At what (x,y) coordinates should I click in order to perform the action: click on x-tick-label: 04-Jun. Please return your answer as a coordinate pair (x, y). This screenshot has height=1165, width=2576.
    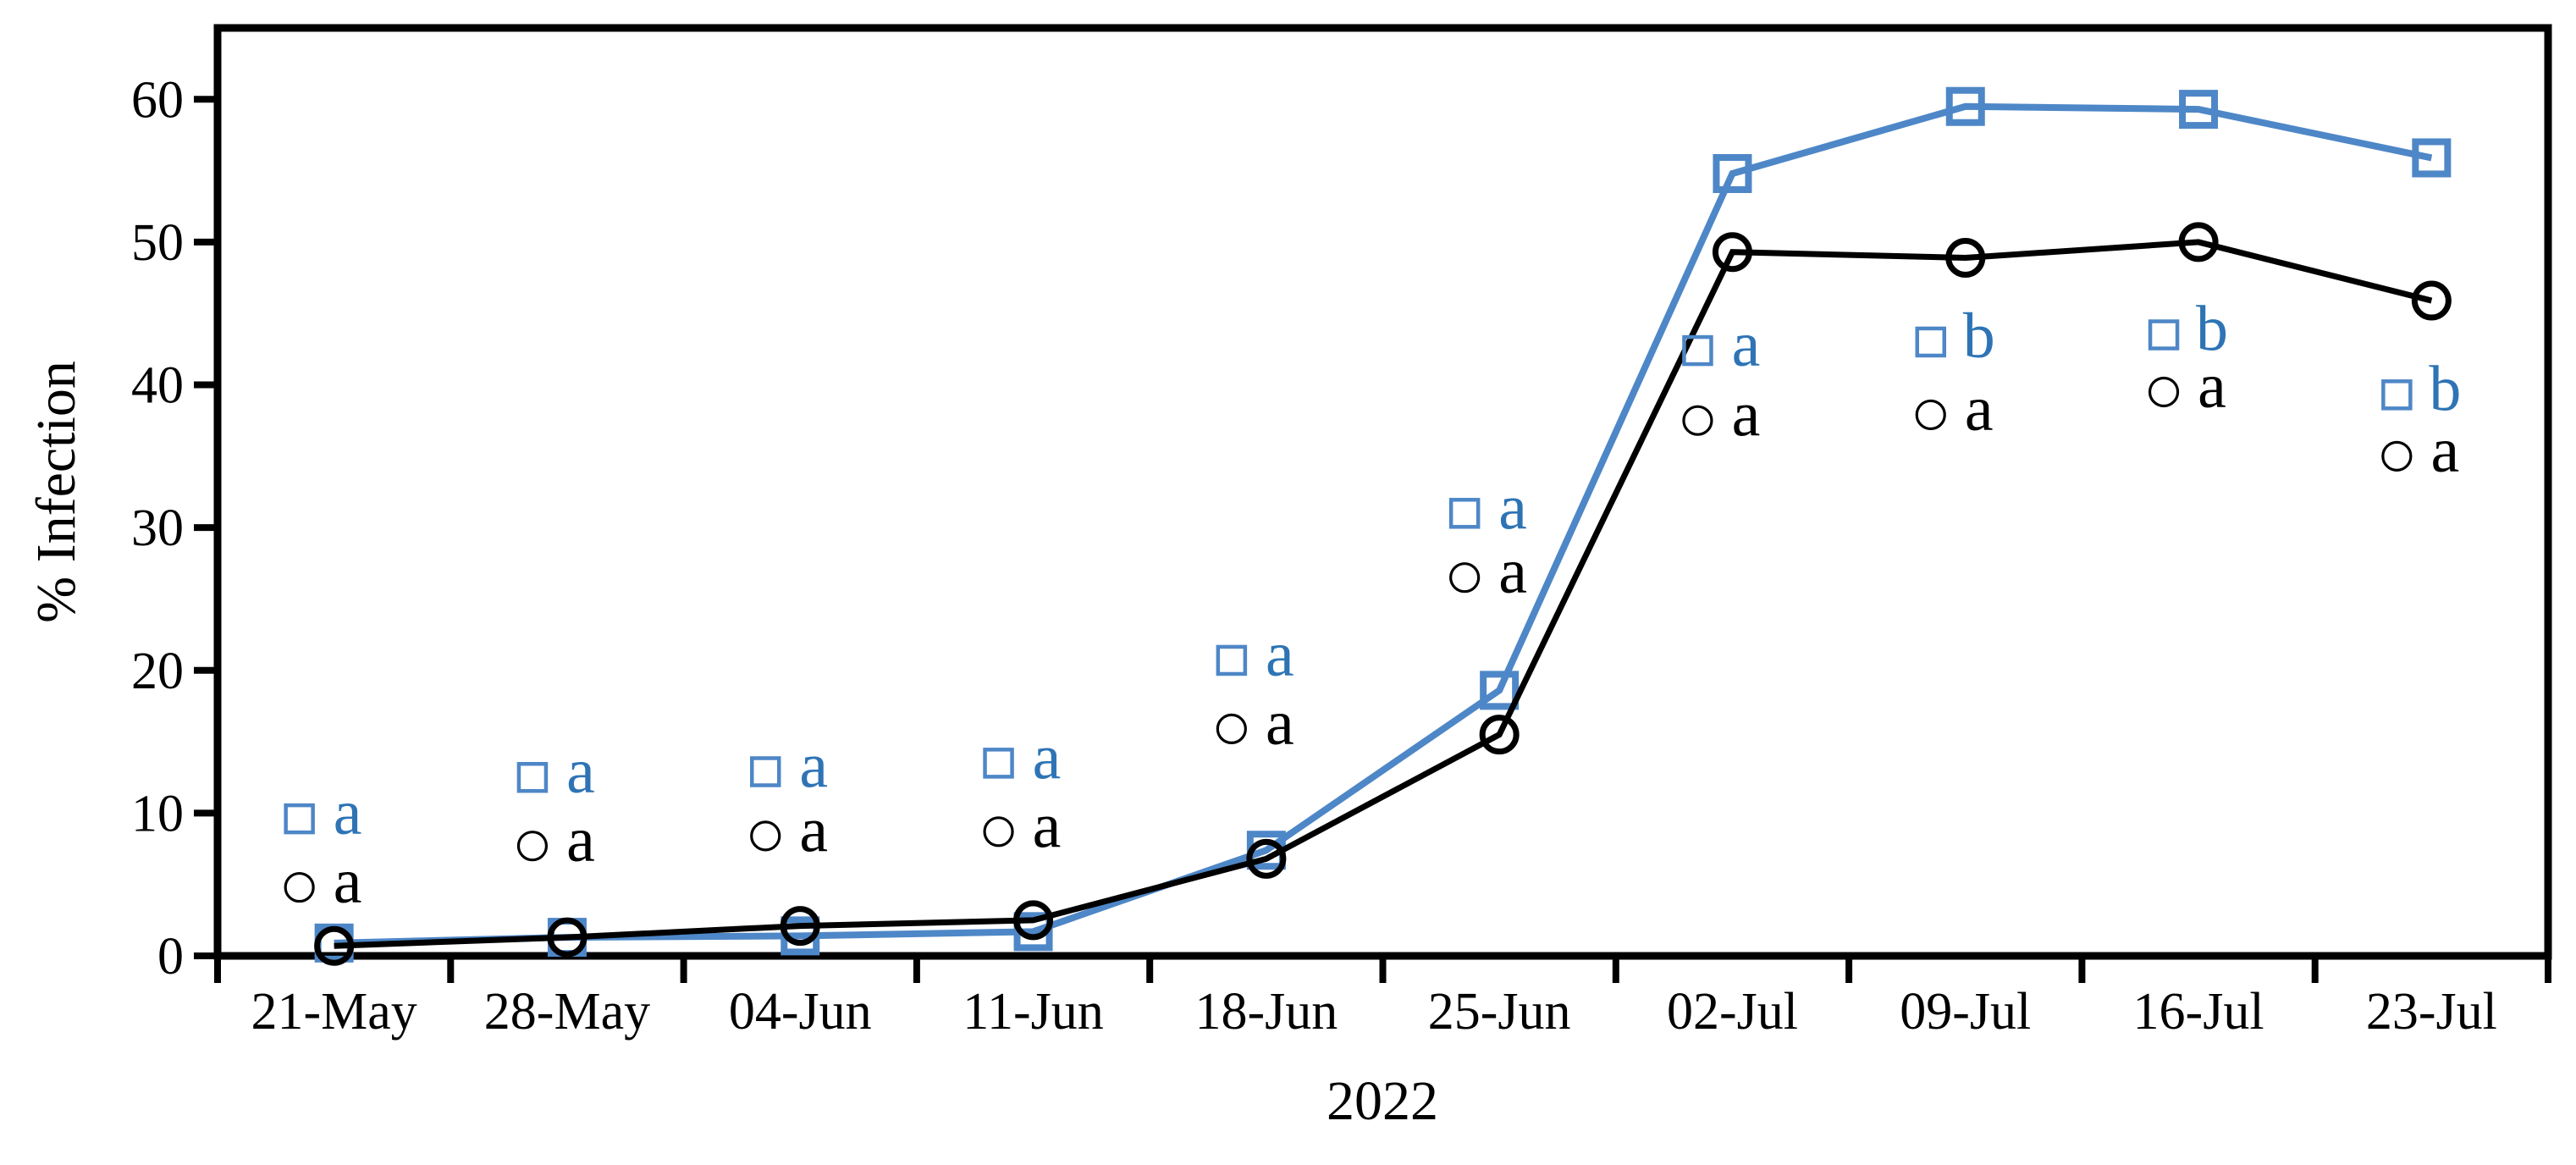
    Looking at the image, I should click on (800, 1012).